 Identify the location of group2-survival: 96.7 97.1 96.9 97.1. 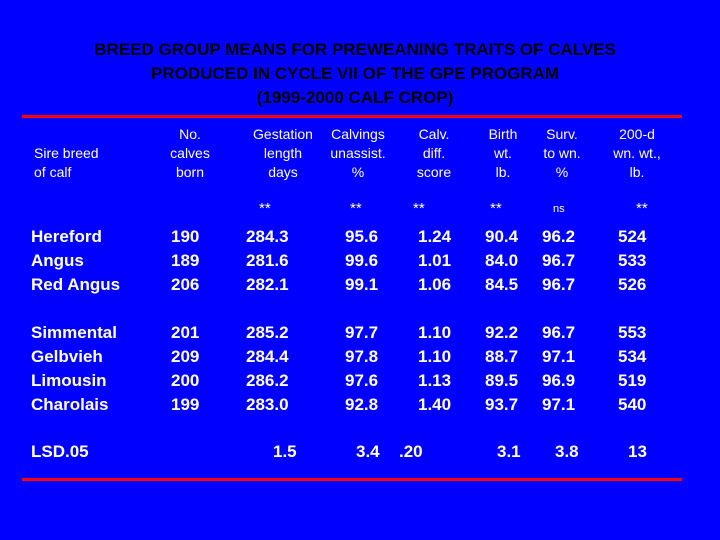
(559, 368).